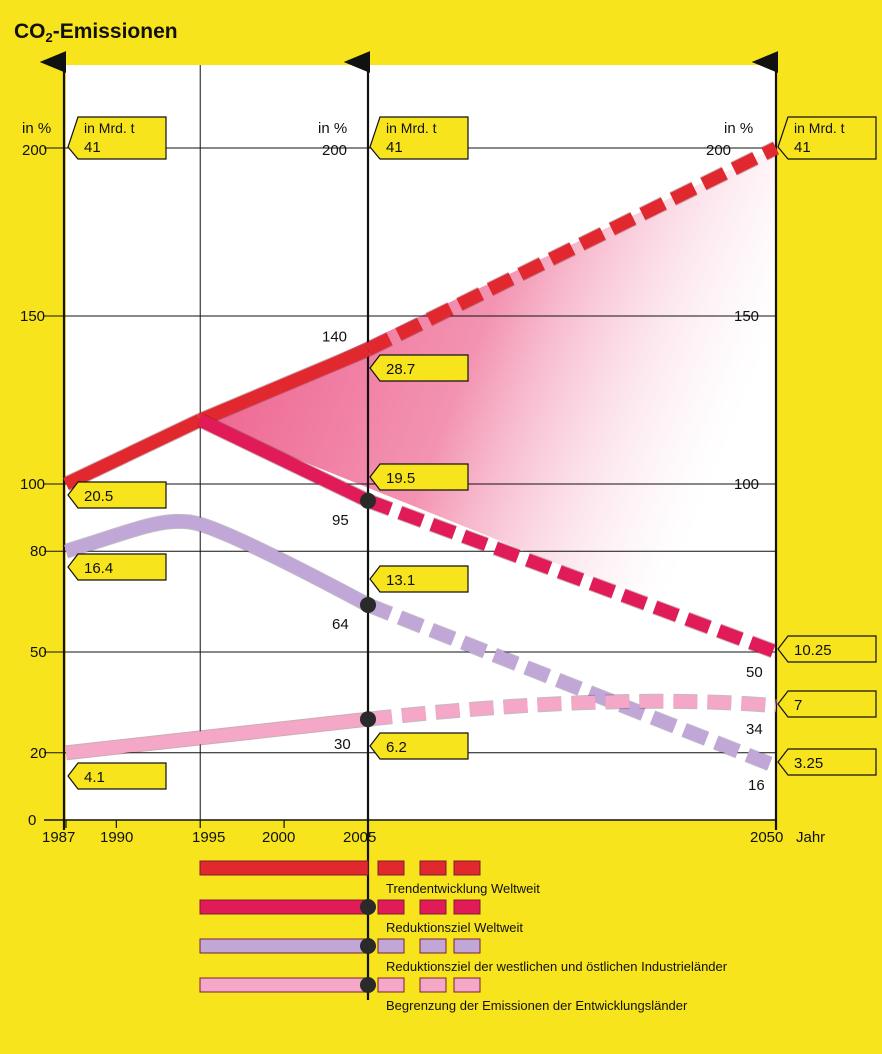 The image size is (882, 1054). Describe the element at coordinates (218, 562) in the screenshot. I see `series-industrie-solid` at that location.